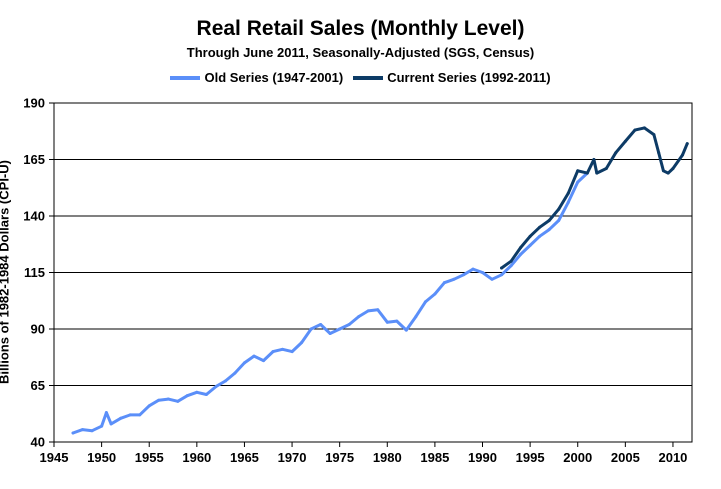  What do you see at coordinates (469, 77) in the screenshot?
I see `legend-label-current-series: Current Series (1992-2011)` at bounding box center [469, 77].